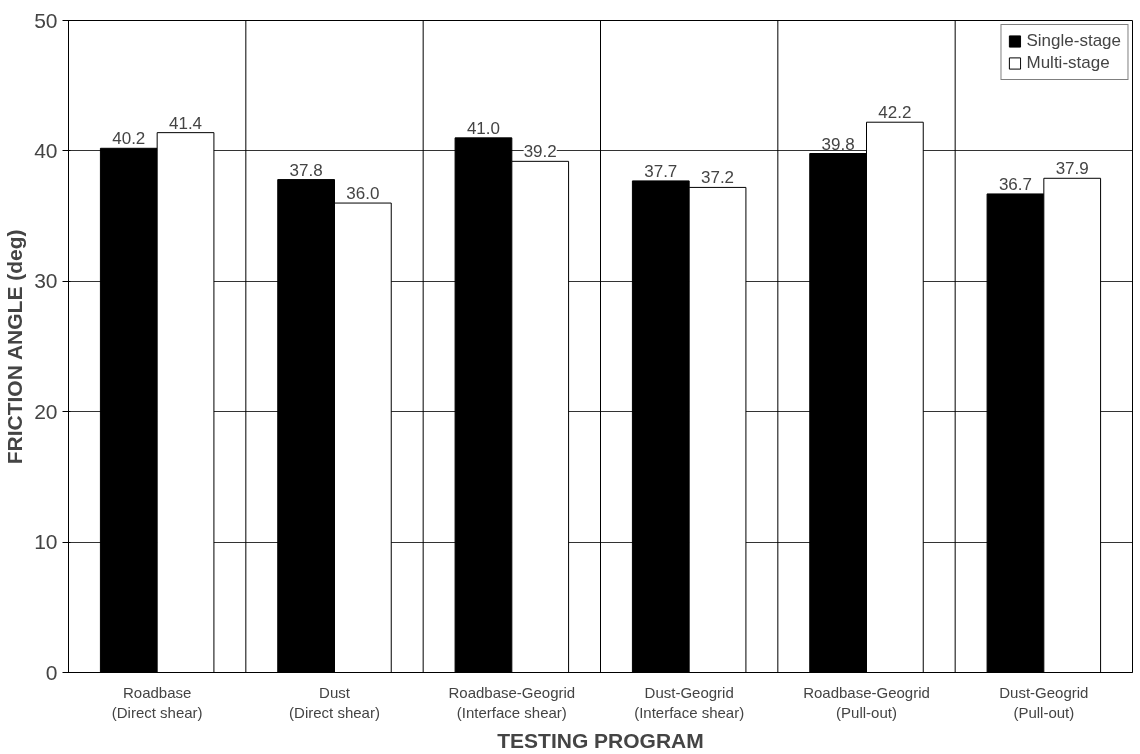  Describe the element at coordinates (51, 672) in the screenshot. I see `y-tick-label: 0` at that location.